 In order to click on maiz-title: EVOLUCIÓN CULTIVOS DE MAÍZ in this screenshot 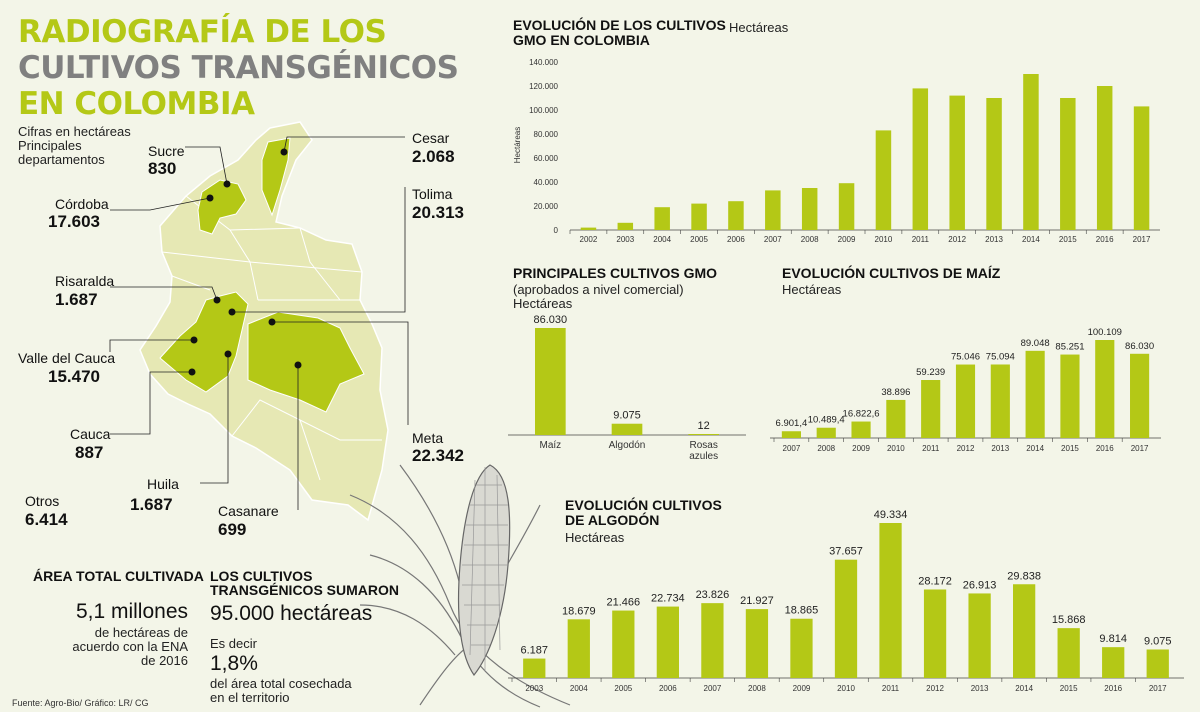, I will do `click(891, 273)`.